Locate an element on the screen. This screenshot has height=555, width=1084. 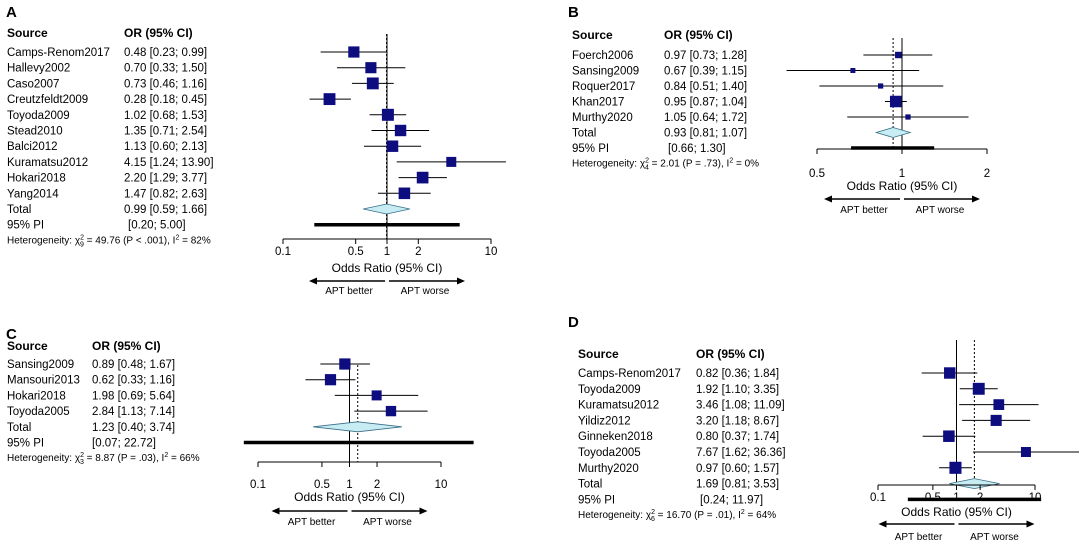
study-or-ci: 1.47 [0.82; 2.63] is located at coordinates (165, 194).